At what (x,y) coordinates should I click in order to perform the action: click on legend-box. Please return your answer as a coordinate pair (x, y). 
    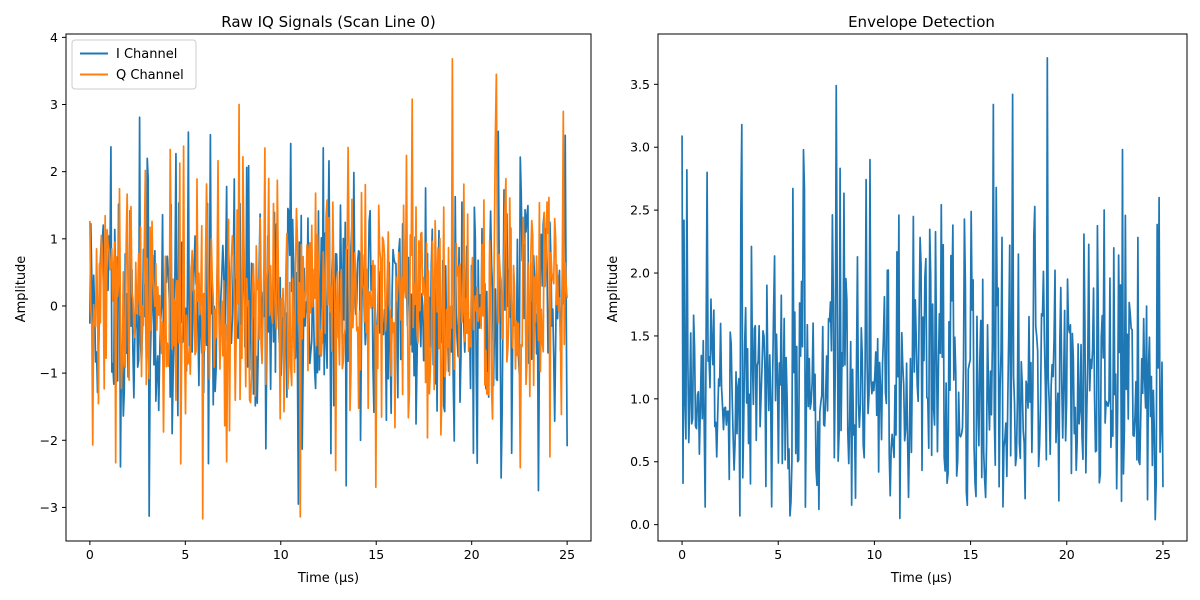
    Looking at the image, I should click on (134, 64).